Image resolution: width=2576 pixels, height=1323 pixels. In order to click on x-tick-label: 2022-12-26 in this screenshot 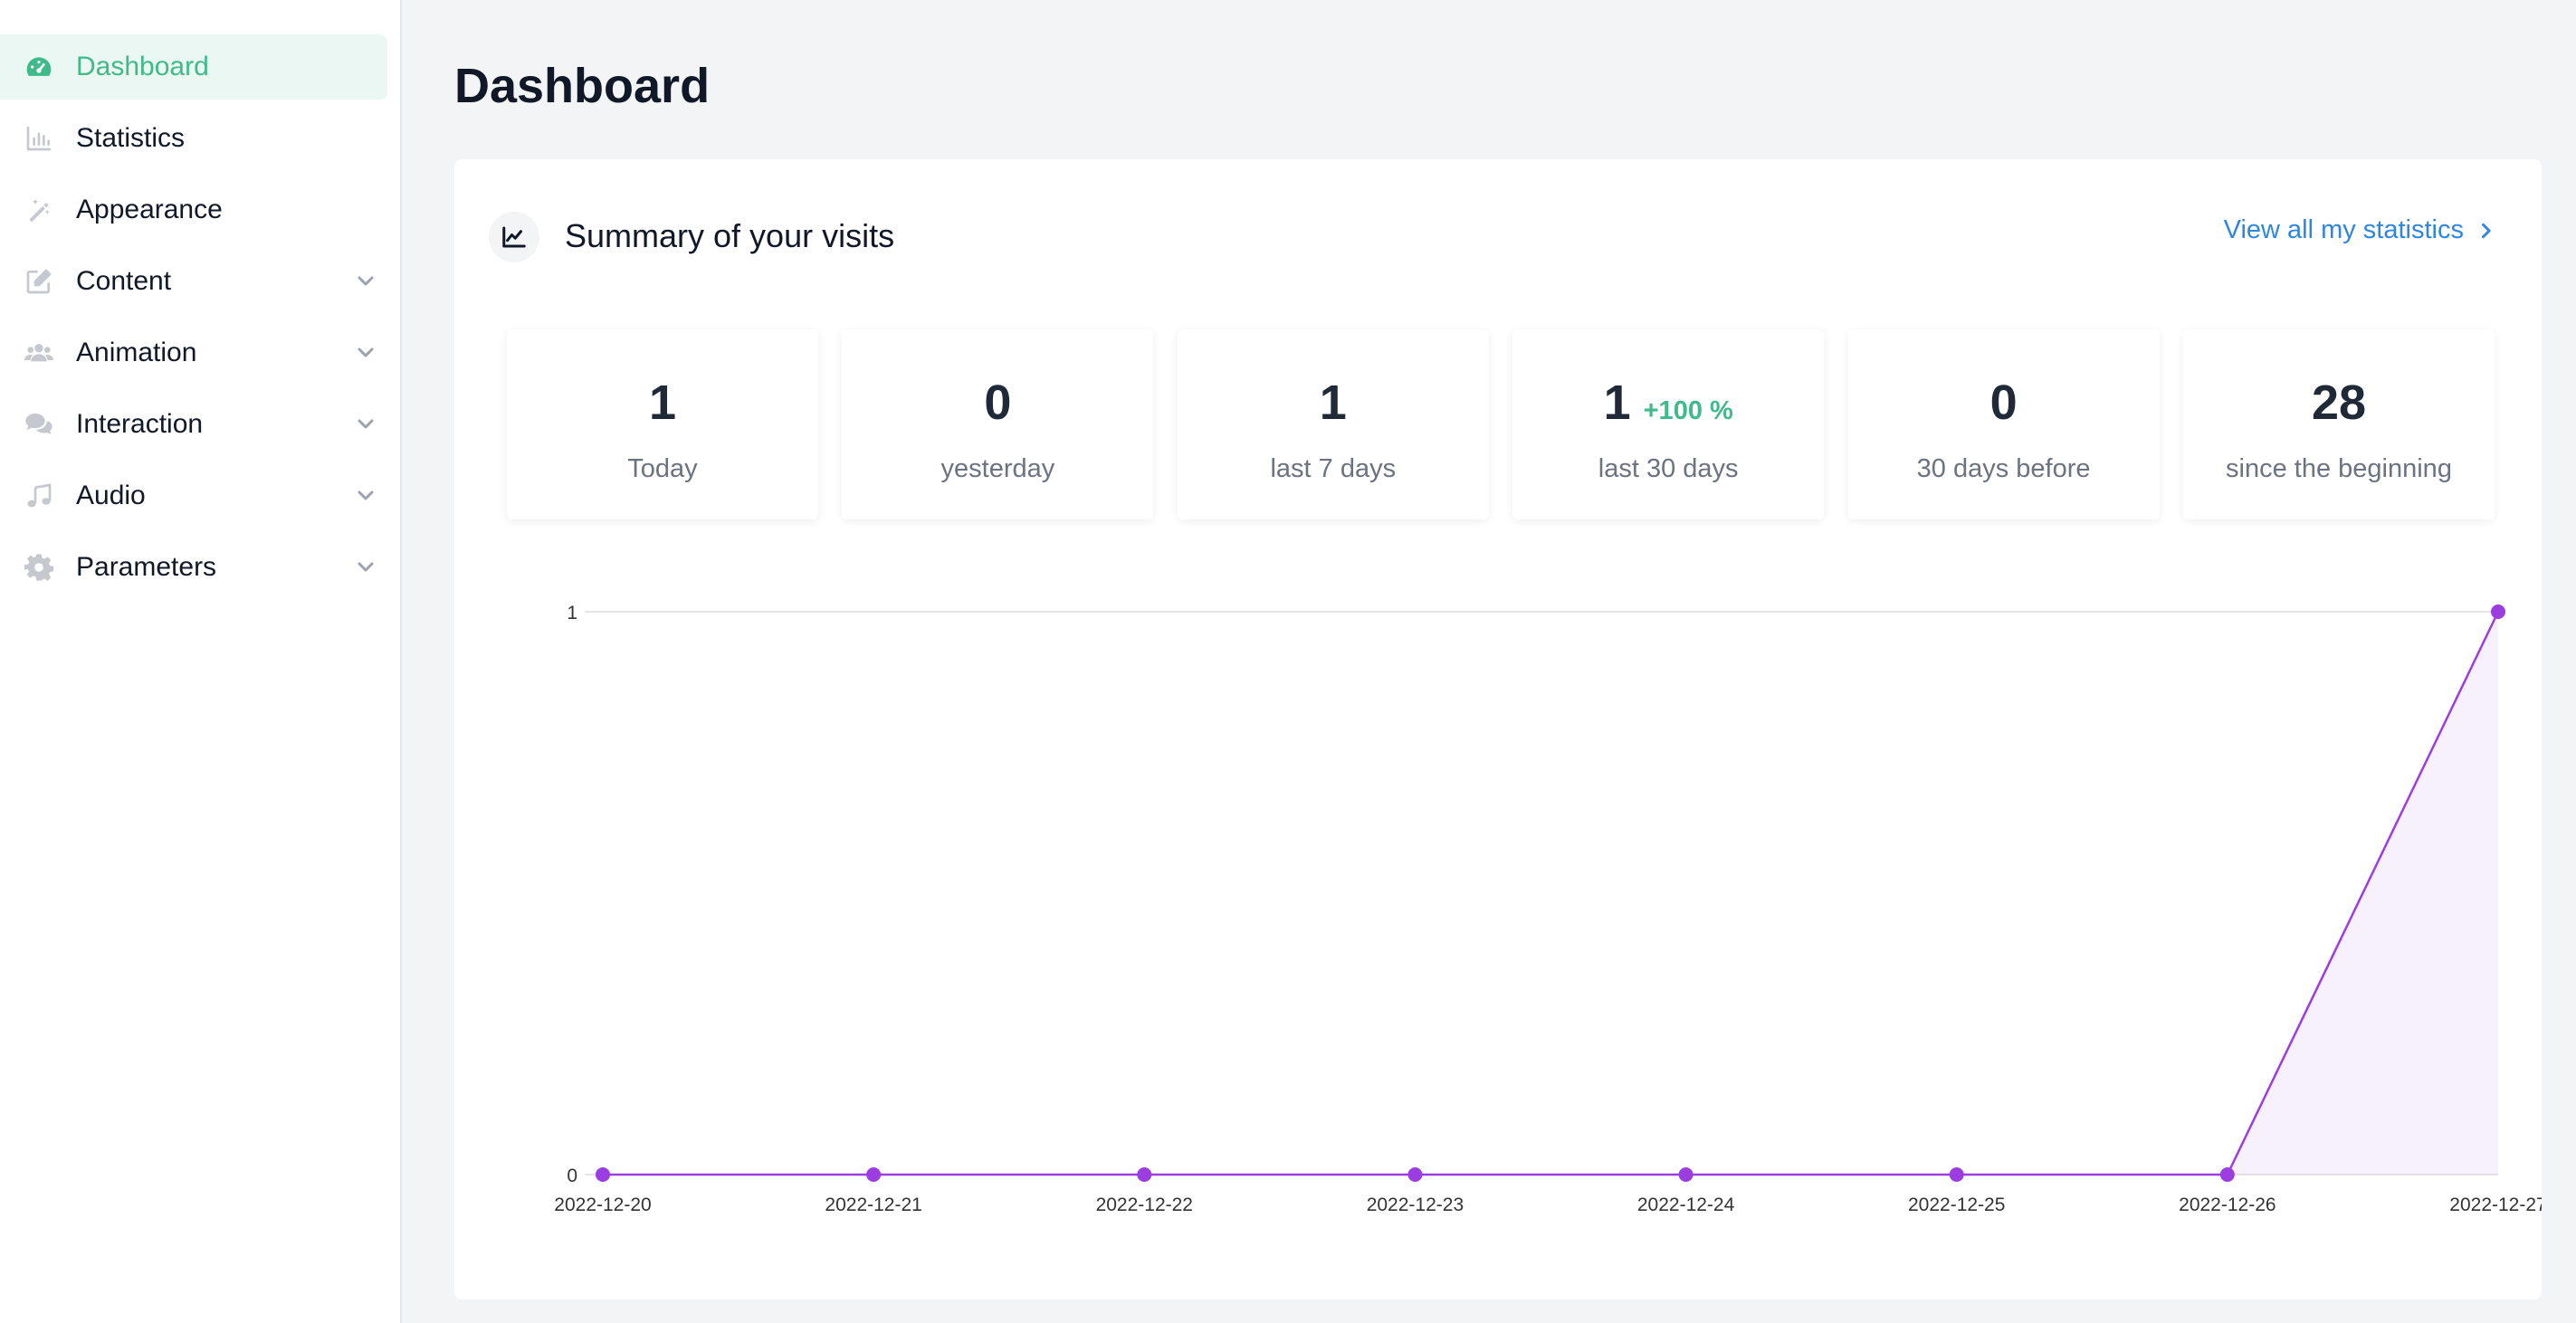, I will do `click(2227, 1205)`.